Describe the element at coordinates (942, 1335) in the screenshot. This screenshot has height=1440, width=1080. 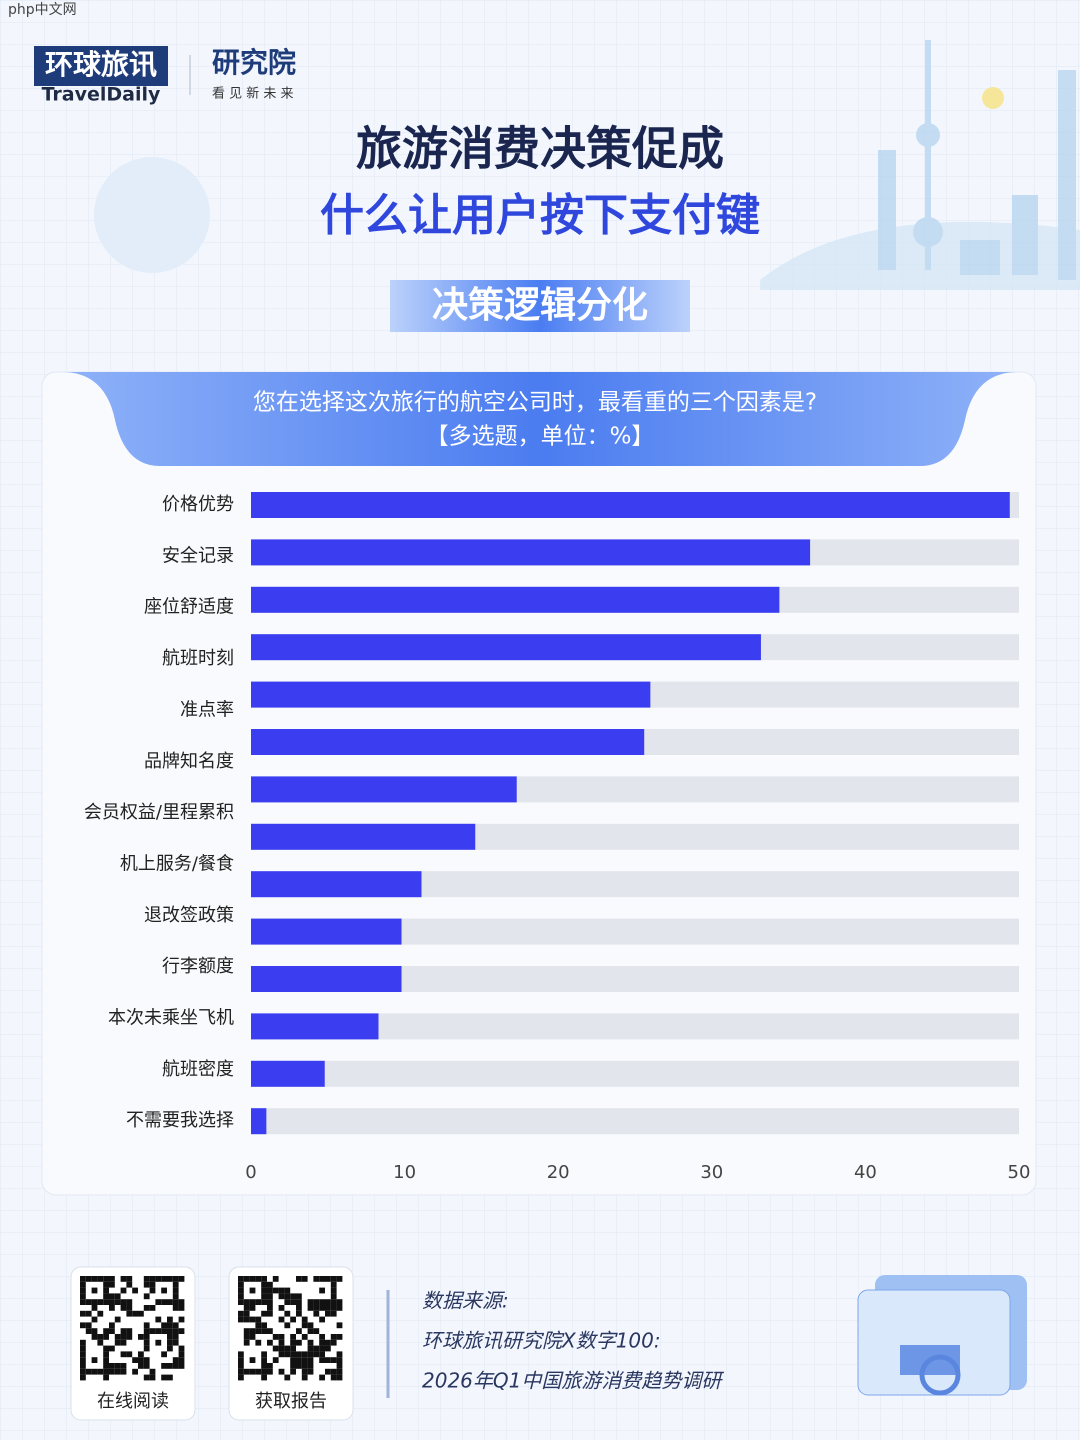
I see `report-illustration` at that location.